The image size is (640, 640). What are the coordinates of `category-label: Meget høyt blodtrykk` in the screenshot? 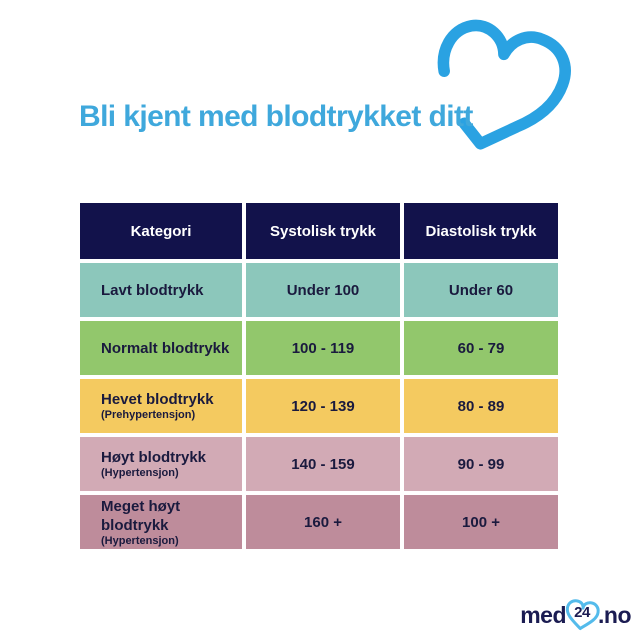 It's located at (141, 515).